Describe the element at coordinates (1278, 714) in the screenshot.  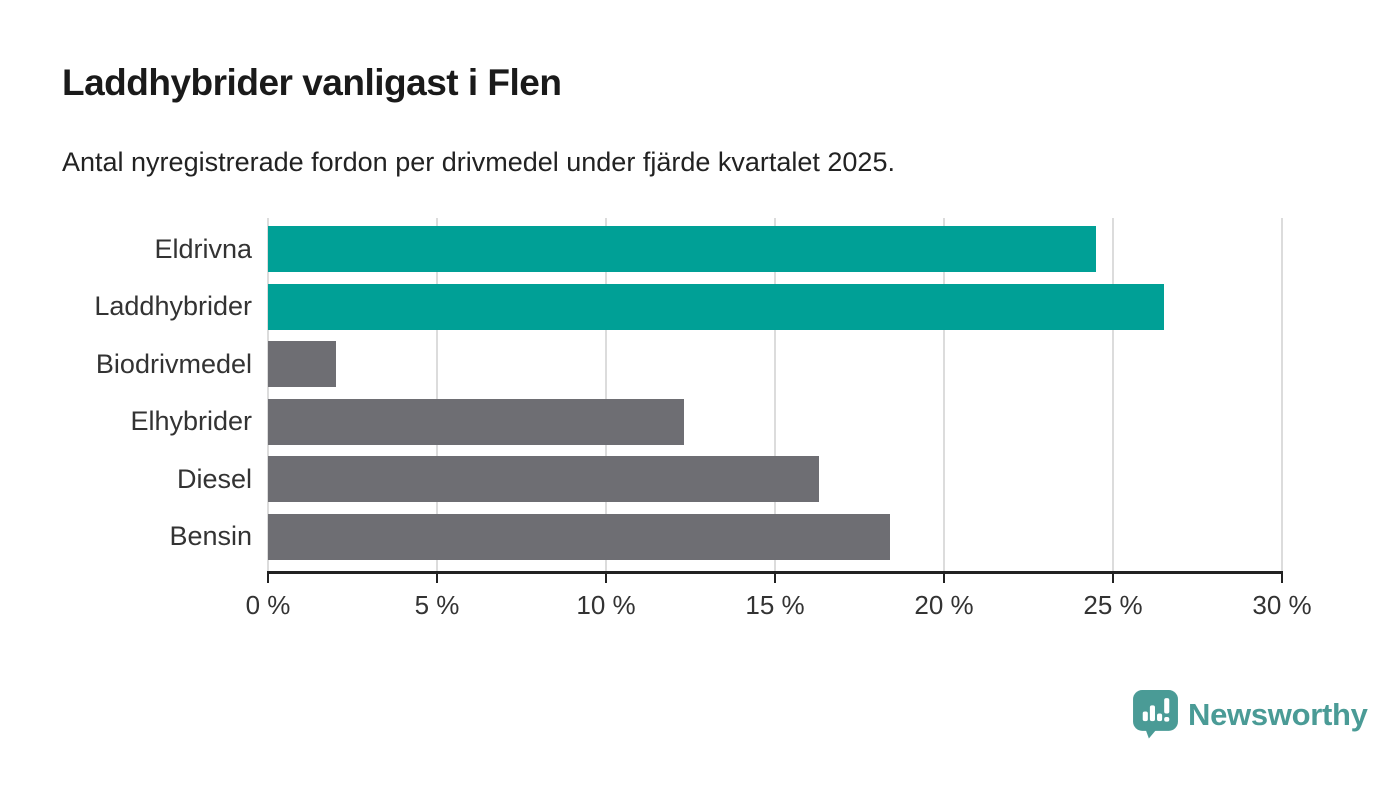
I see `newsworthy-brand-name: Newsworthy` at that location.